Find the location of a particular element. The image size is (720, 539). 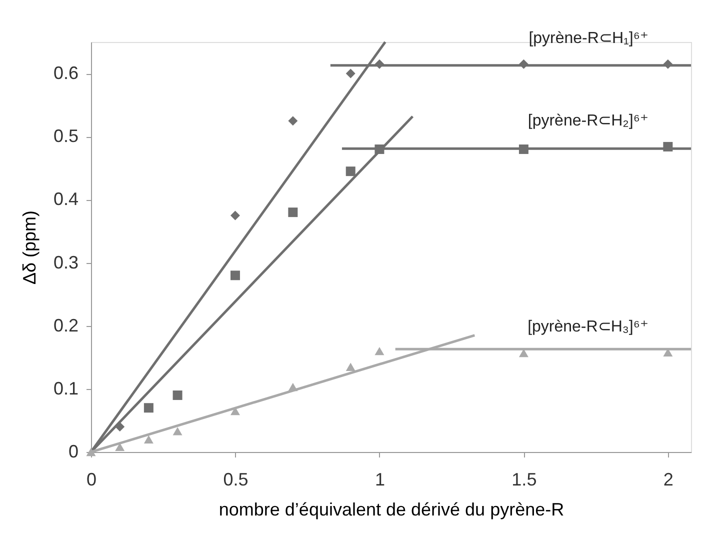

y-tick-label: 0.4 is located at coordinates (65, 199).